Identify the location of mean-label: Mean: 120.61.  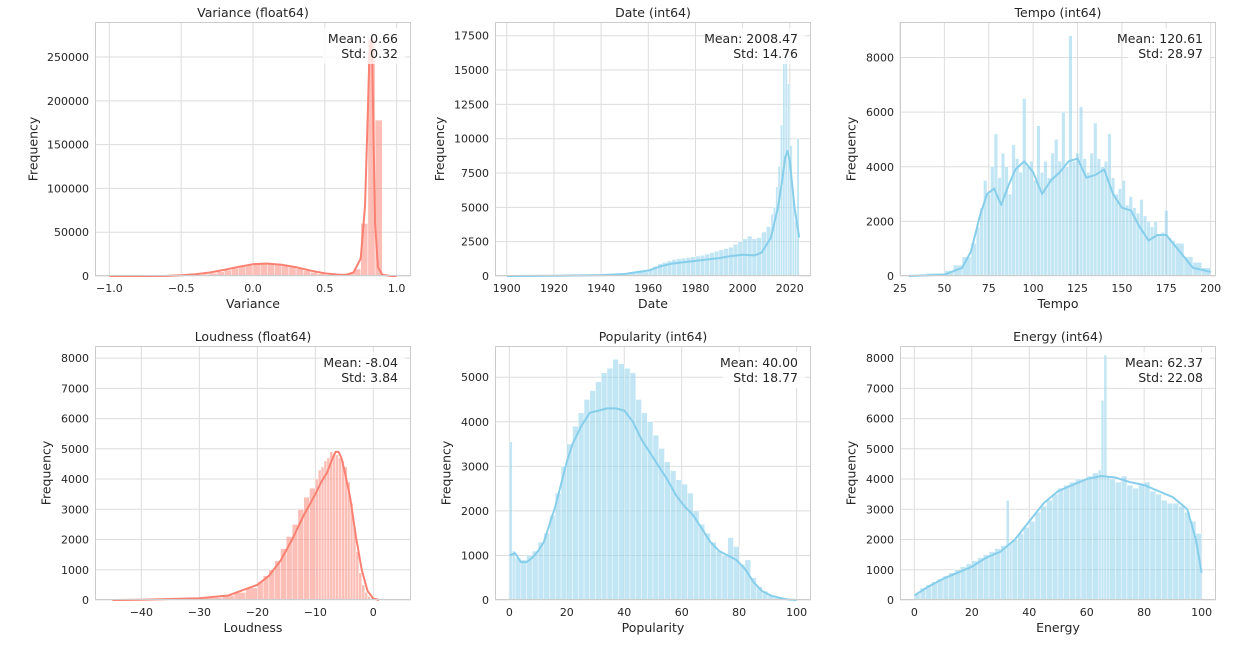
(1160, 38).